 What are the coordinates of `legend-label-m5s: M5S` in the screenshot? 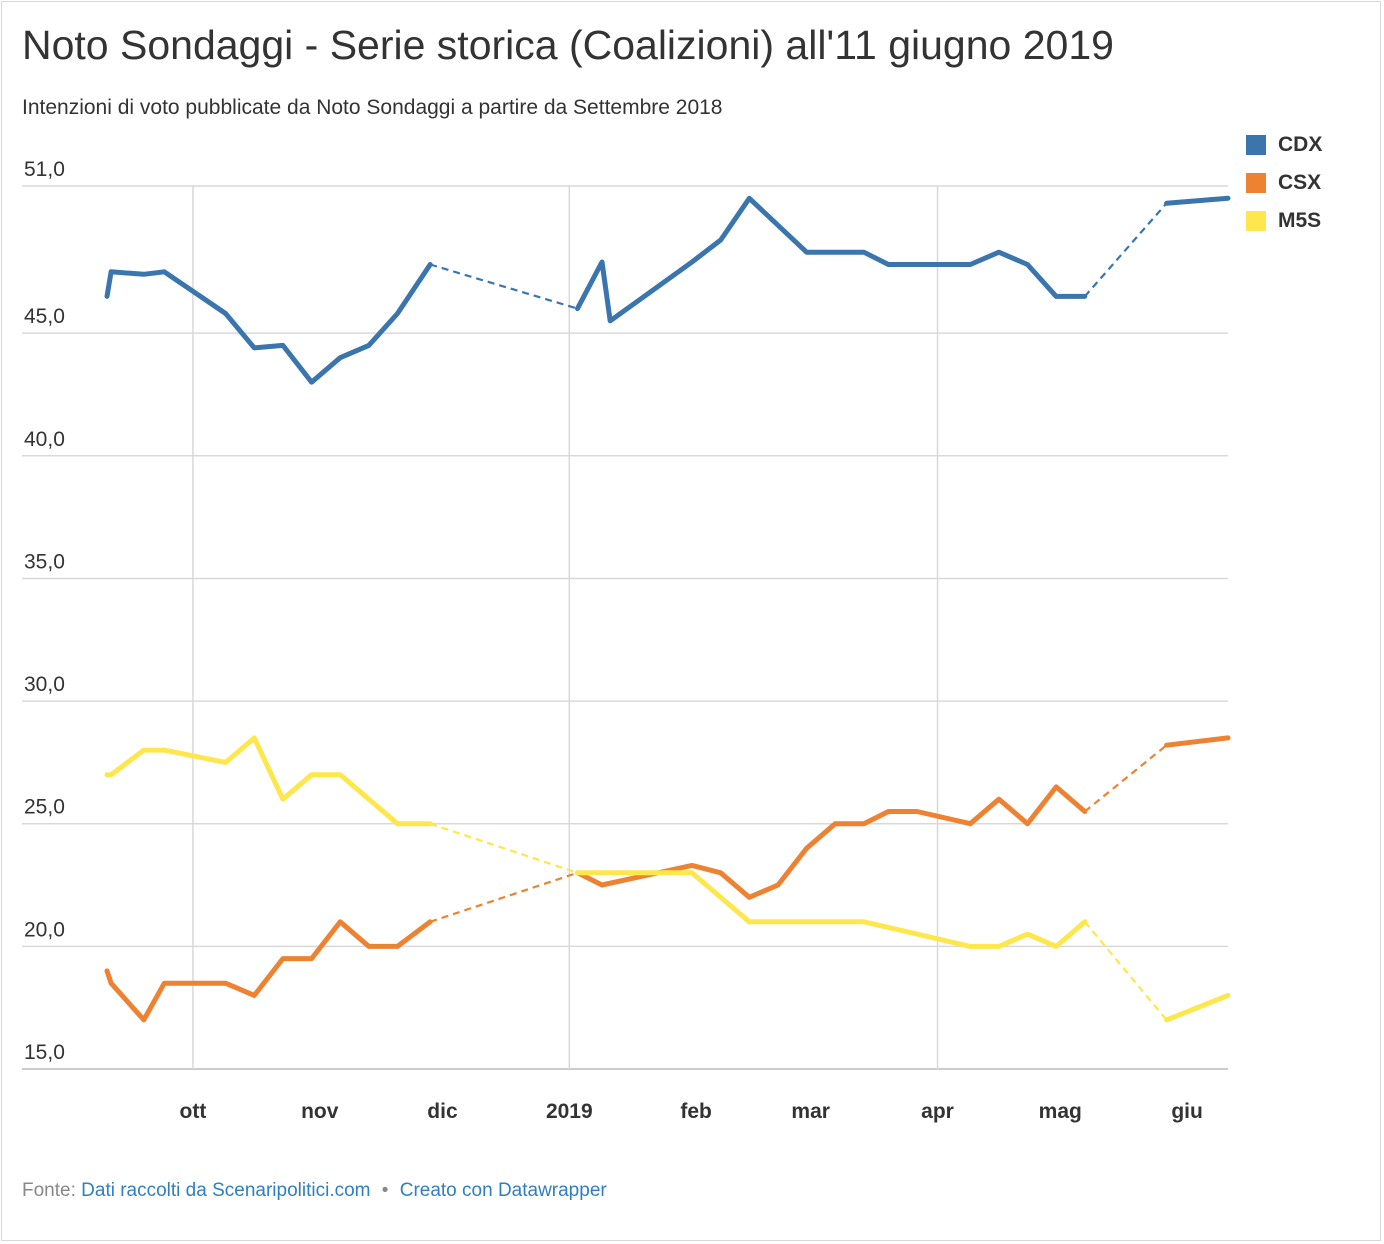 It's located at (1300, 220).